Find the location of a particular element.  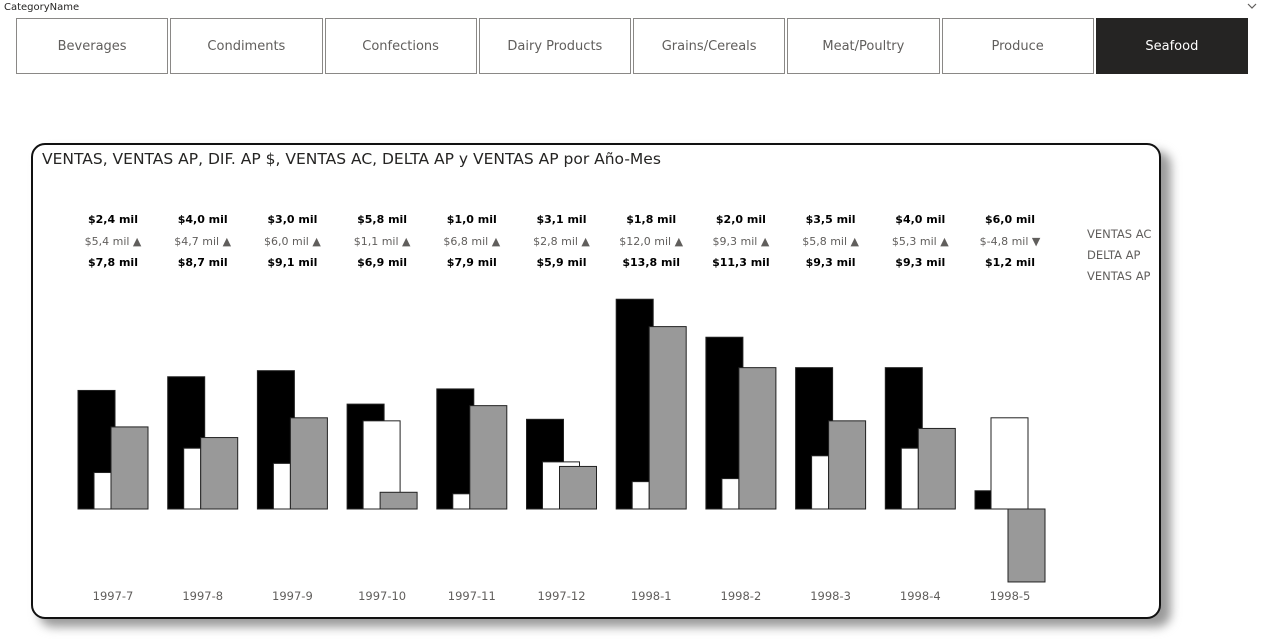

x-tick-label: 1997-12 is located at coordinates (561, 596).